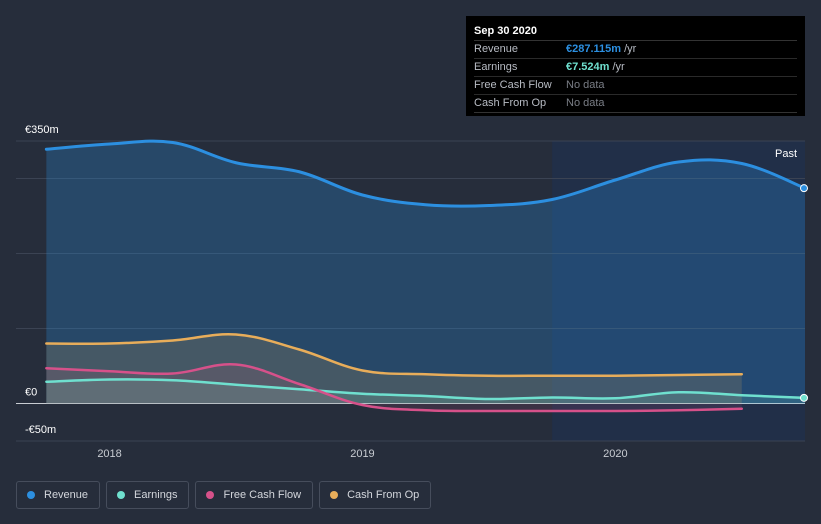  What do you see at coordinates (635, 31) in the screenshot?
I see `tooltip-date: Sep 30 2020` at bounding box center [635, 31].